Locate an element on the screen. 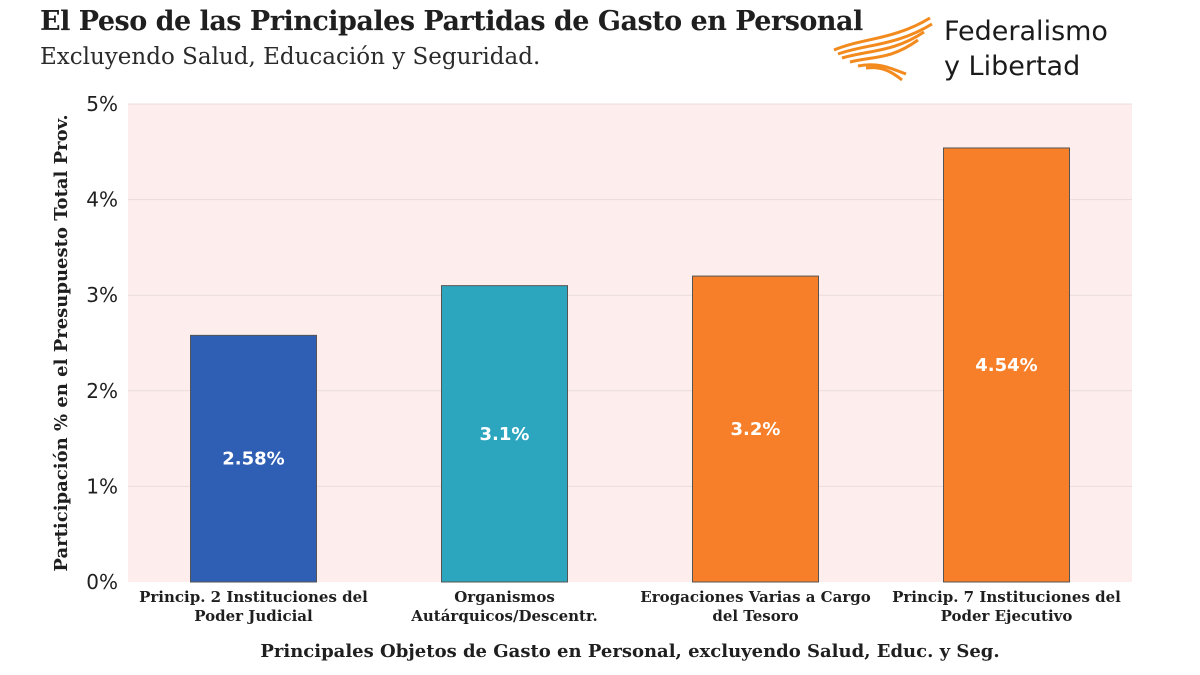 This screenshot has height=675, width=1200. x-category-label: Poder Judicial is located at coordinates (253, 616).